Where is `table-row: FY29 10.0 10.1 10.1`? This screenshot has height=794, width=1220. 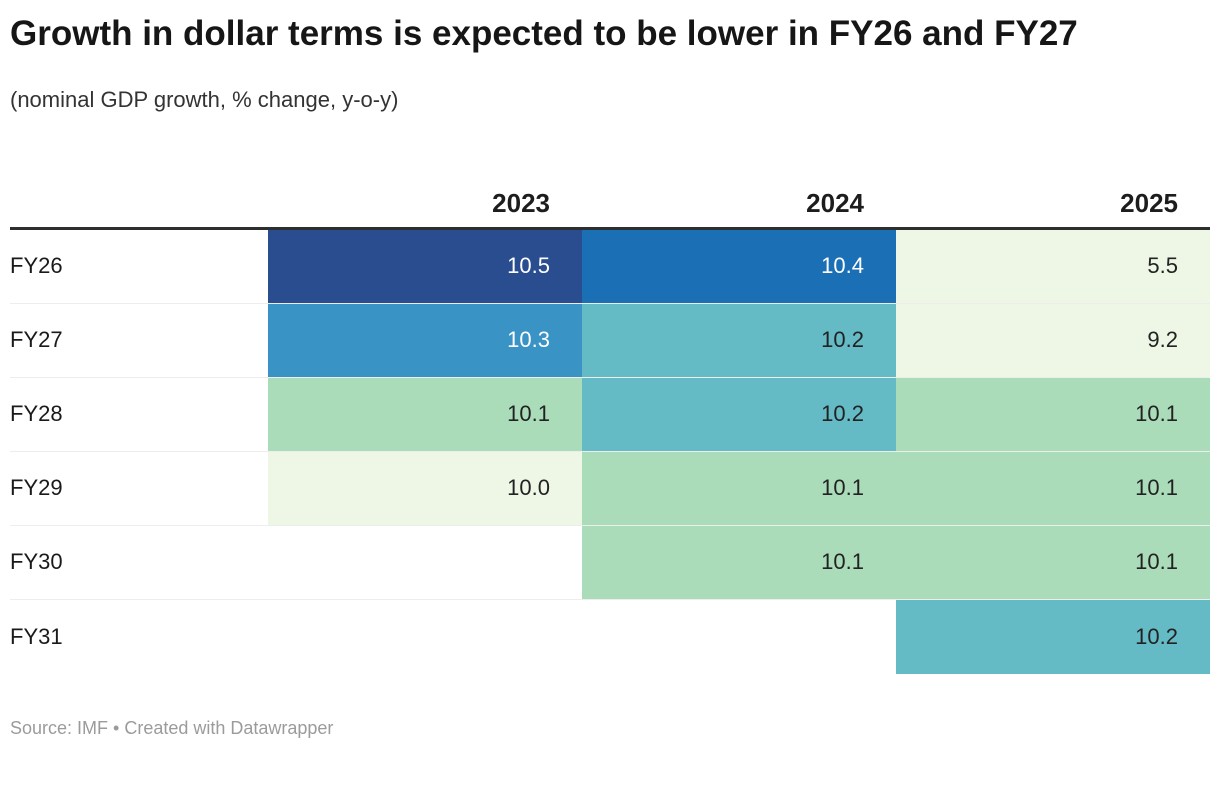
table-row: FY29 10.0 10.1 10.1 is located at coordinates (610, 488).